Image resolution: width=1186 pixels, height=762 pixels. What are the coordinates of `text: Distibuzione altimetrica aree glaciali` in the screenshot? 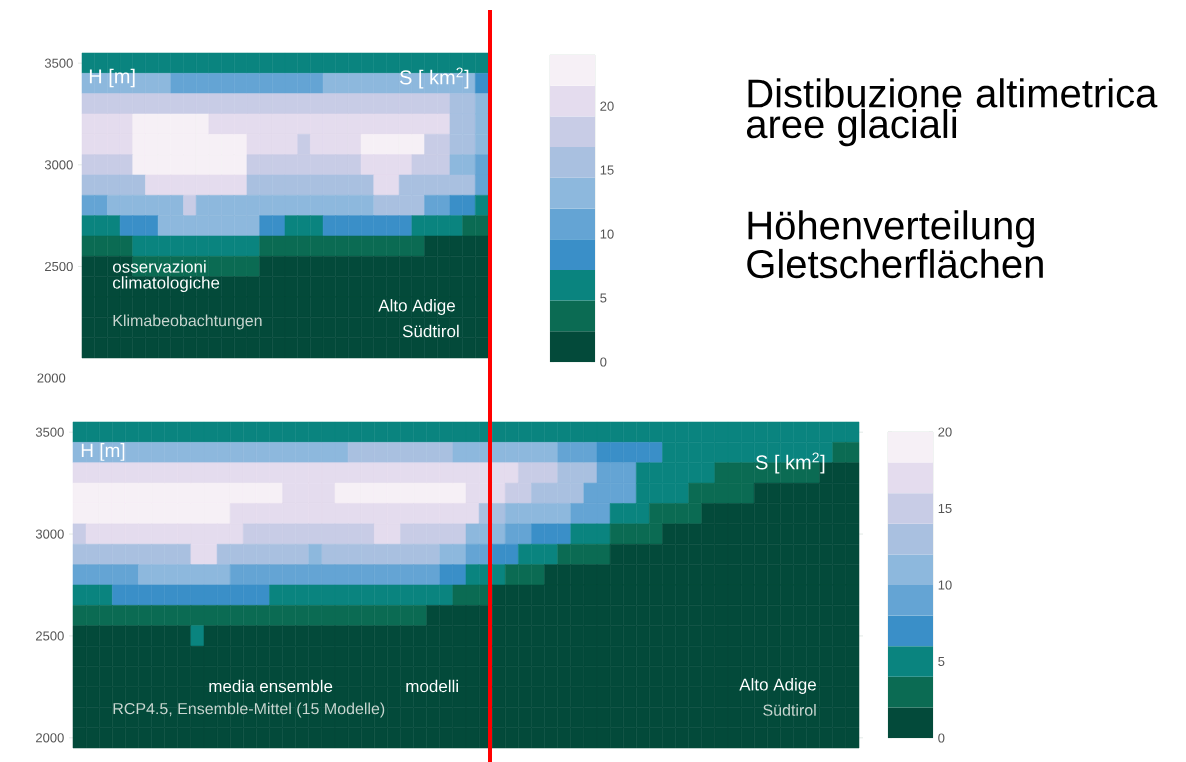 It's located at (952, 112).